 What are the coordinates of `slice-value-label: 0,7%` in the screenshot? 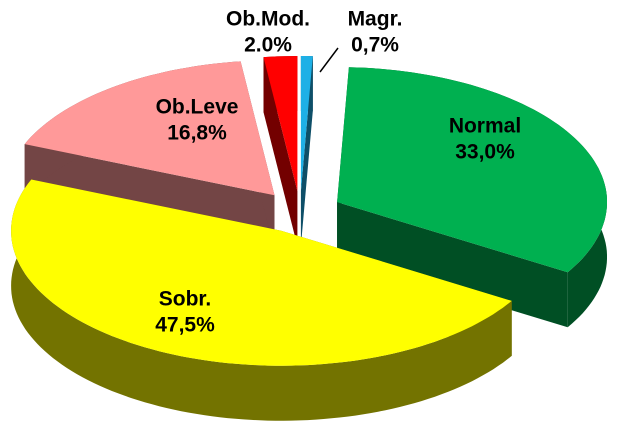 It's located at (375, 45).